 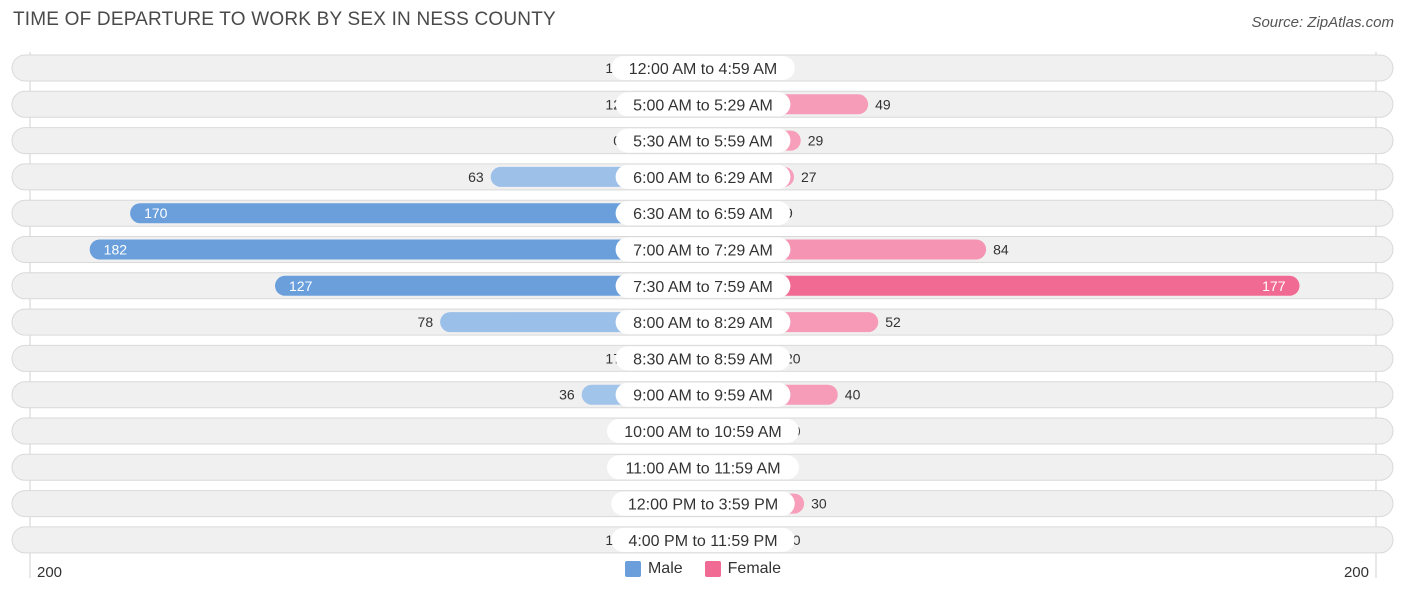 What do you see at coordinates (816, 141) in the screenshot?
I see `female-value-label: 29` at bounding box center [816, 141].